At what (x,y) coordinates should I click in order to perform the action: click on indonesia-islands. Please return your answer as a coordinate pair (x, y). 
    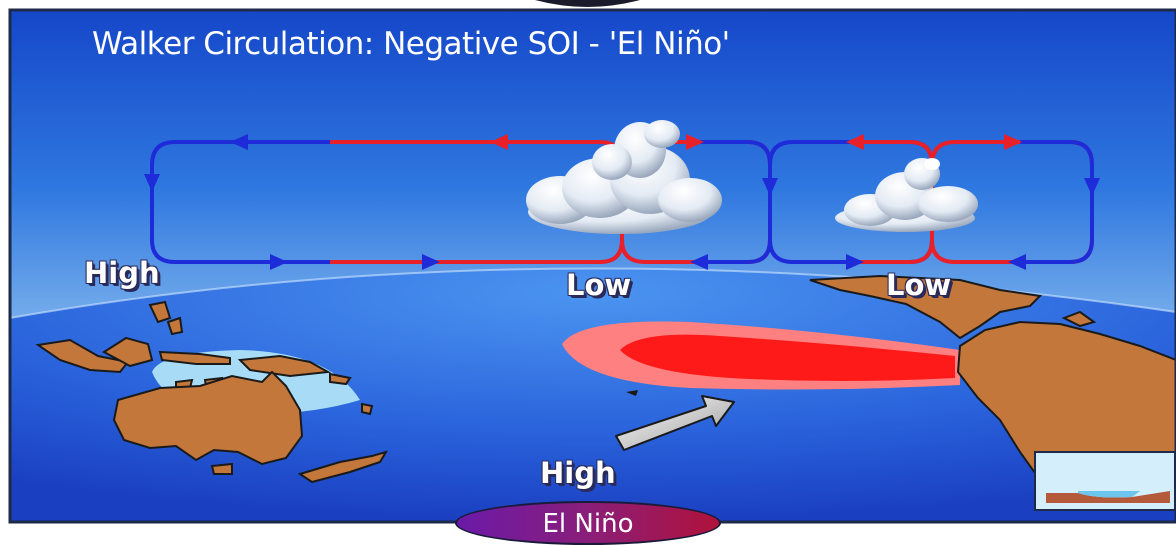
    Looking at the image, I should click on (204, 358).